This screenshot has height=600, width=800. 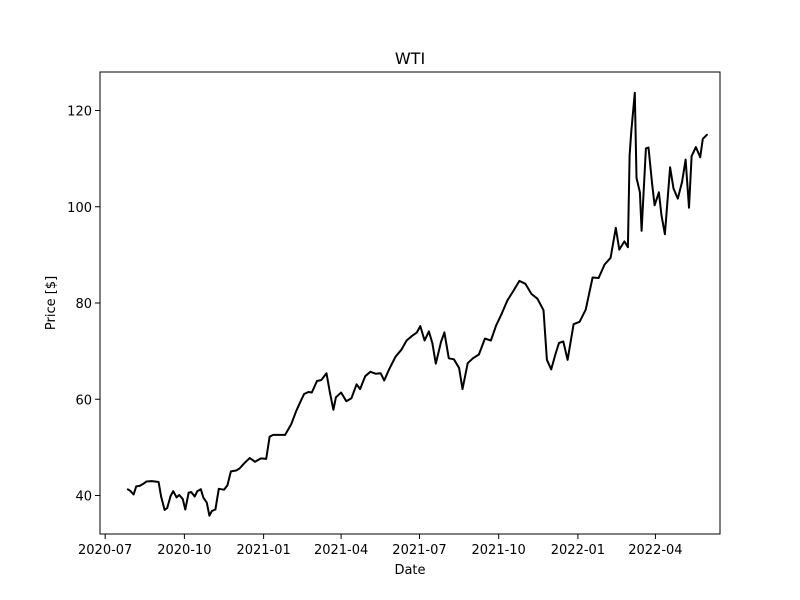 What do you see at coordinates (410, 58) in the screenshot?
I see `chart-title: WTI` at bounding box center [410, 58].